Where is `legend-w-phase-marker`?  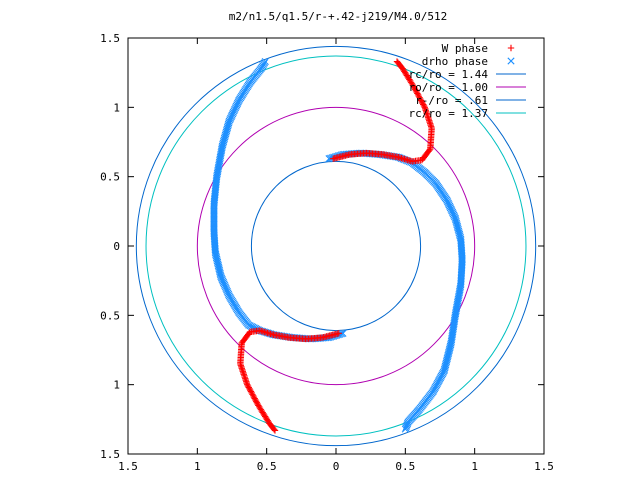 legend-w-phase-marker is located at coordinates (511, 48).